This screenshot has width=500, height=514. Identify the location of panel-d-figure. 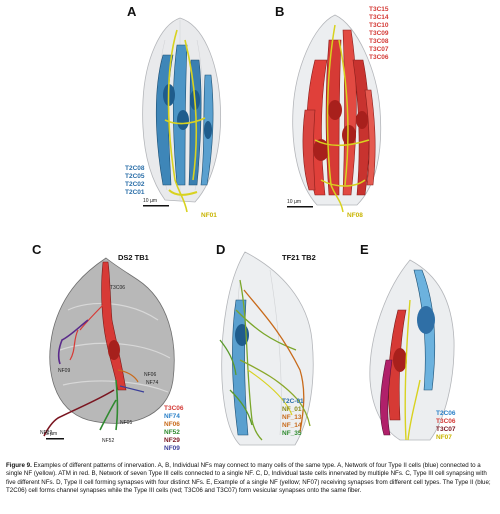
(266, 348).